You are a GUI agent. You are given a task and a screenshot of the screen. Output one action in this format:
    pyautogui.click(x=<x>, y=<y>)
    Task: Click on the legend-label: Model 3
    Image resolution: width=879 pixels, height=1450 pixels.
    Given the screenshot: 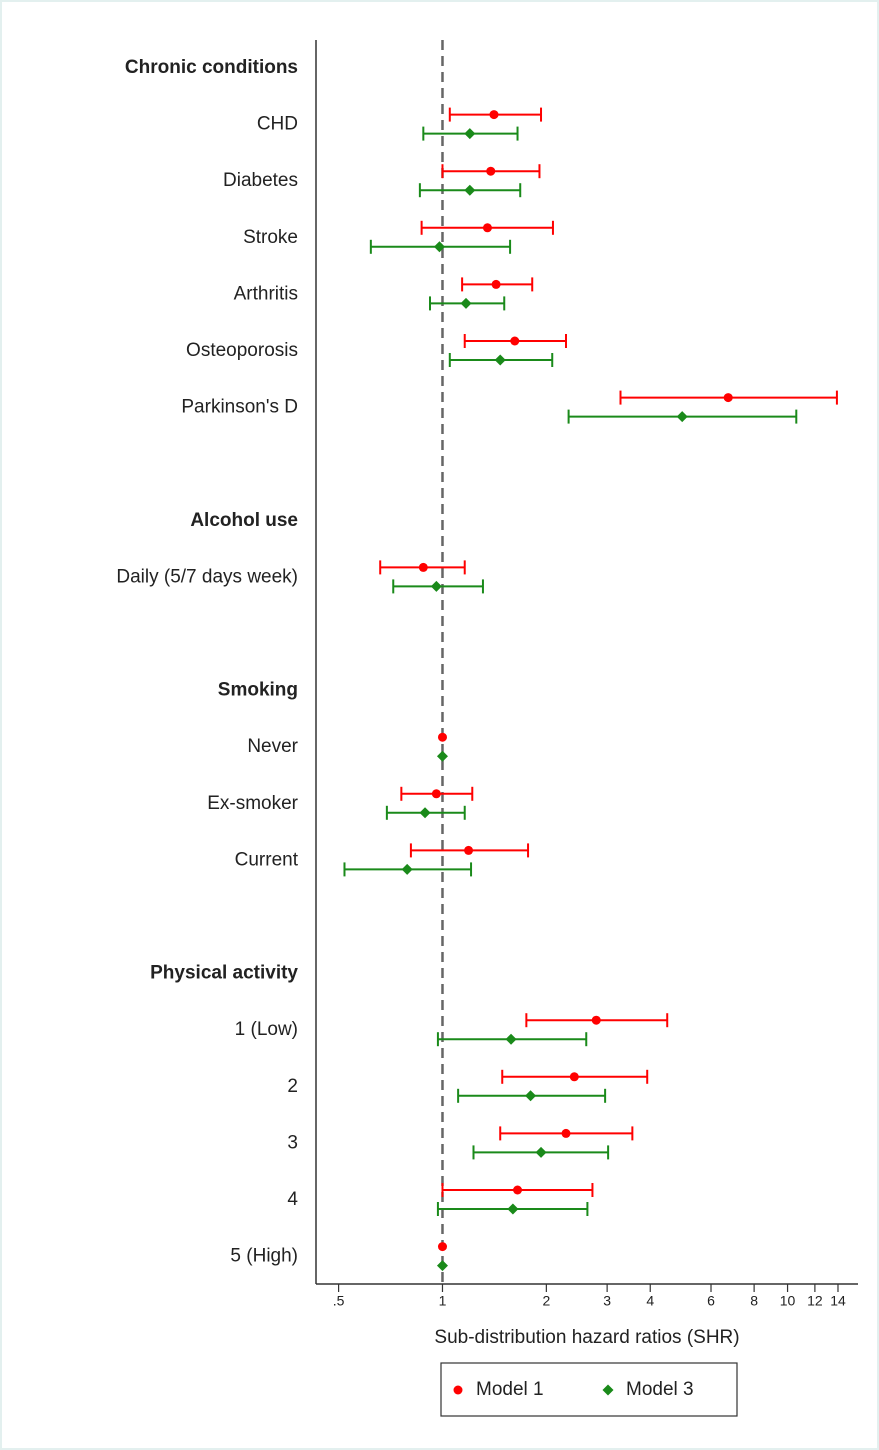 What is the action you would take?
    pyautogui.click(x=660, y=1389)
    